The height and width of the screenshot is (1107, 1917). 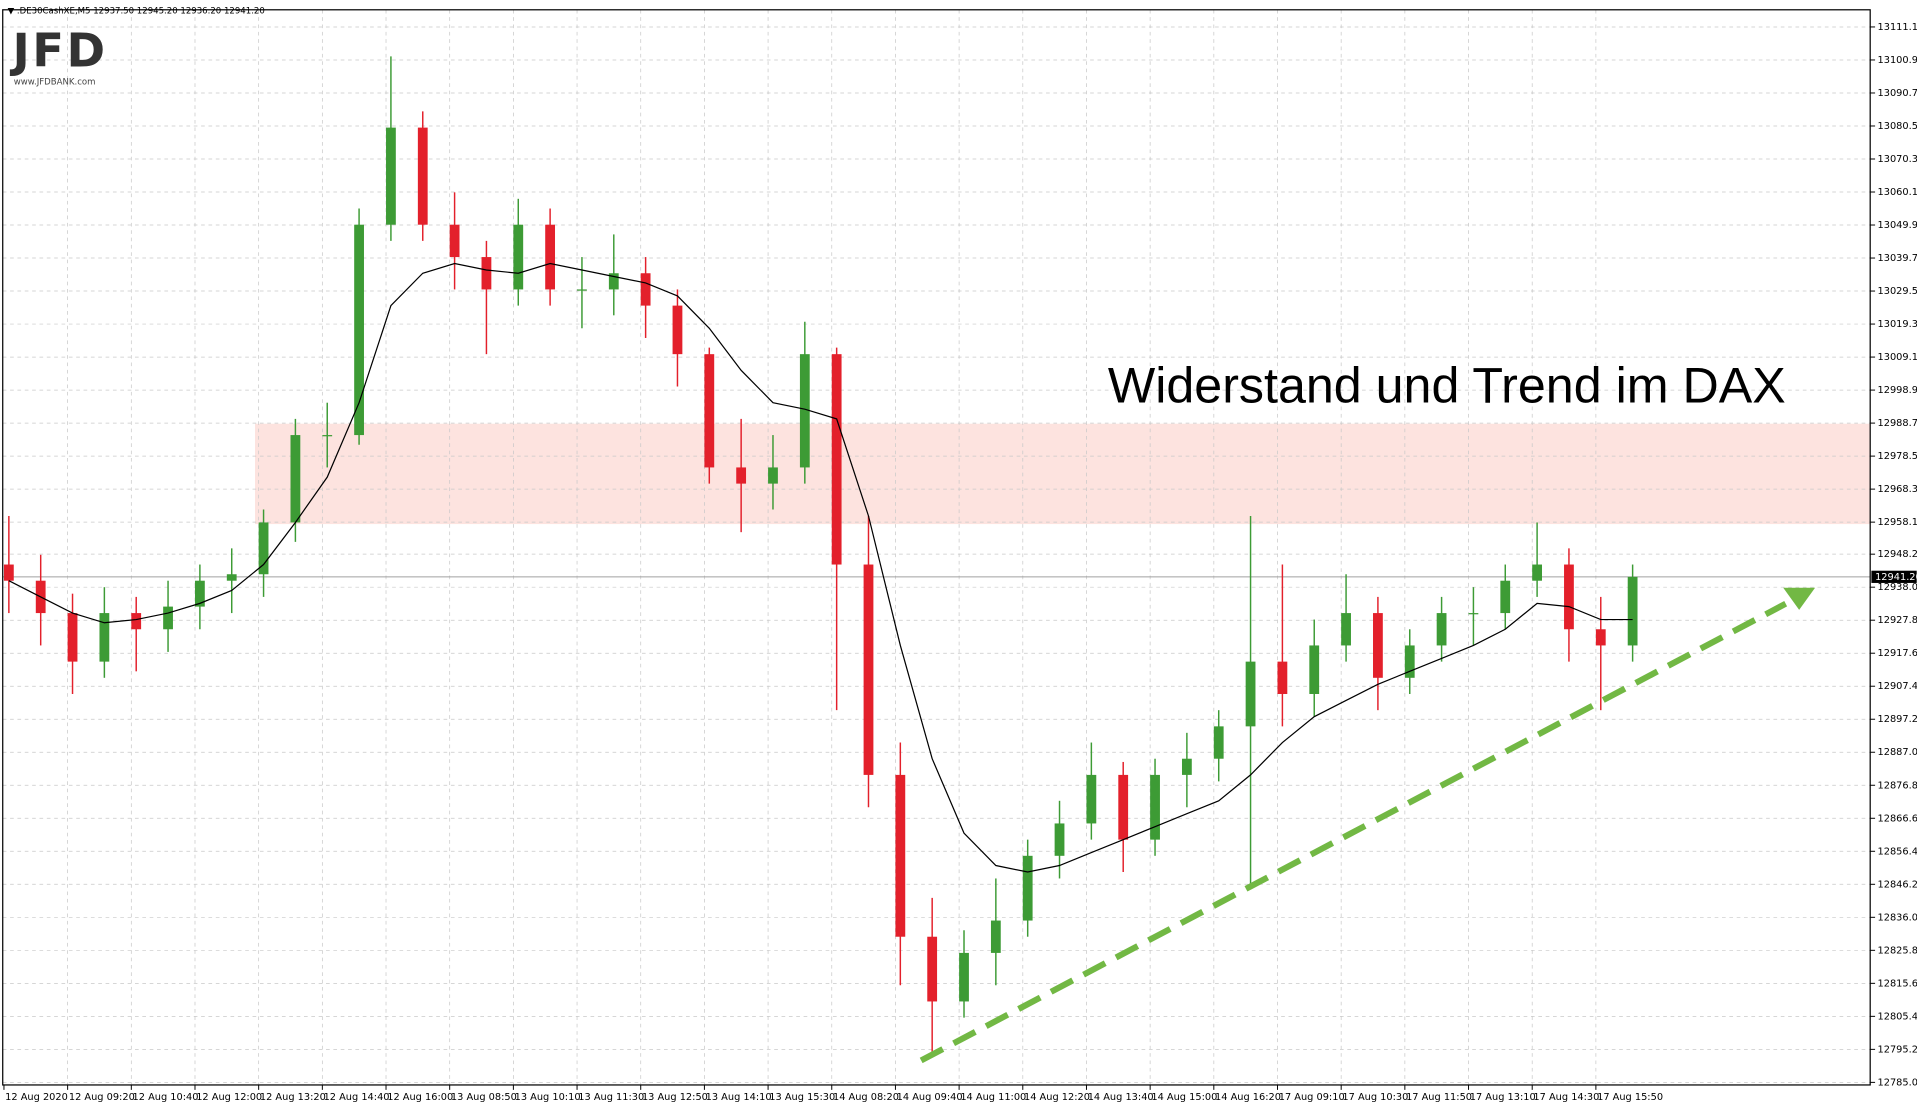 I want to click on y-tick-label: 12978.50, so click(x=1897, y=456).